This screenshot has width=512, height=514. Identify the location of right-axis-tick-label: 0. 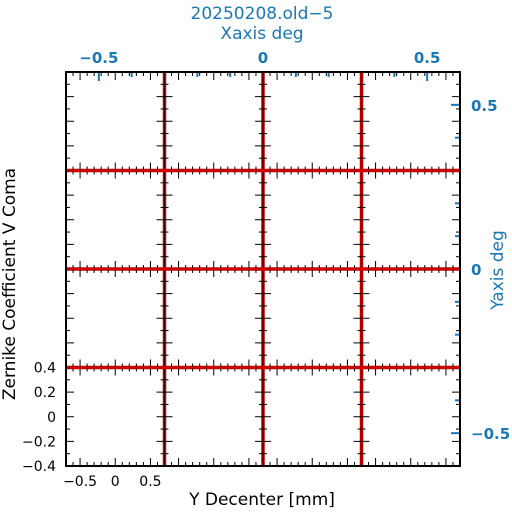
(476, 270).